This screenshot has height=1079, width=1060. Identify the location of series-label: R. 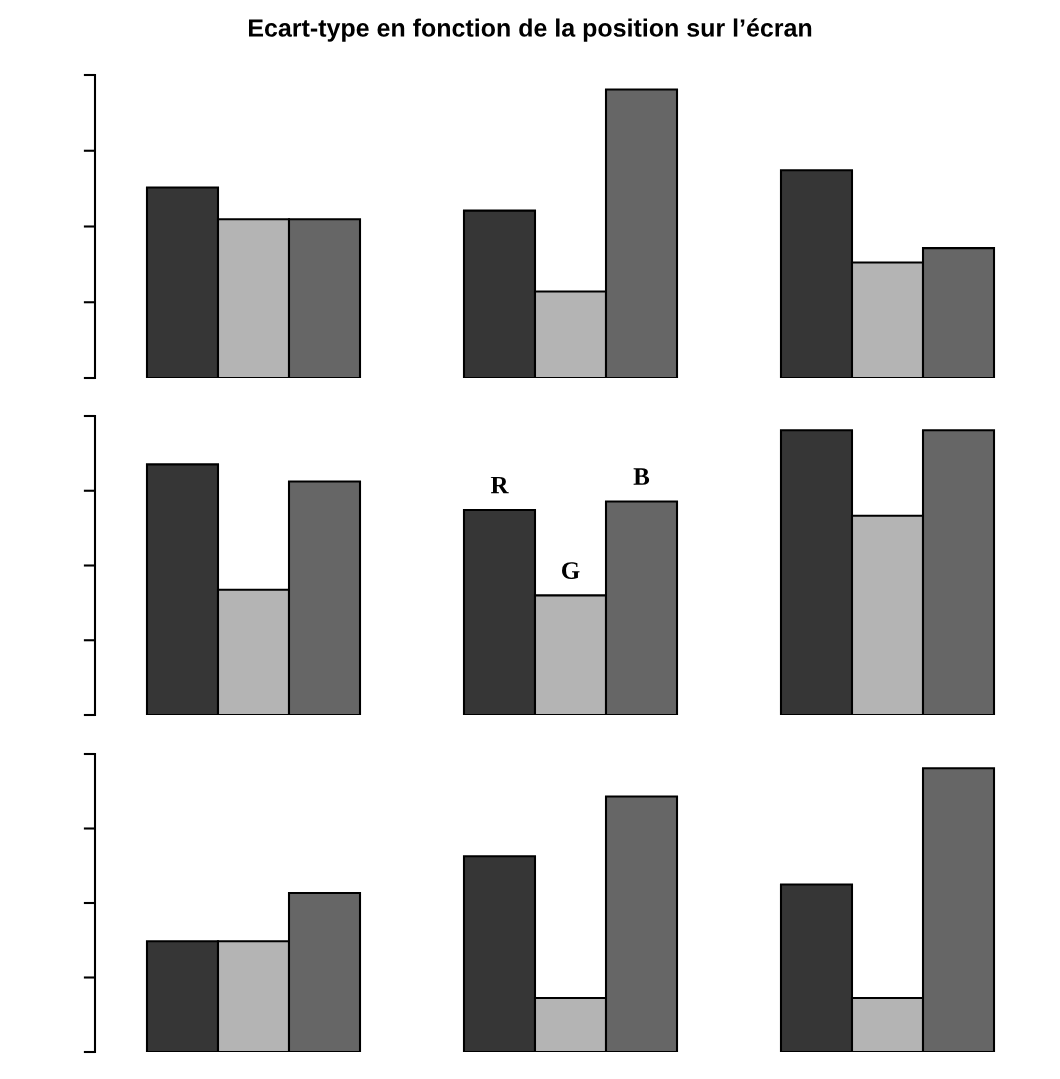
(499, 485).